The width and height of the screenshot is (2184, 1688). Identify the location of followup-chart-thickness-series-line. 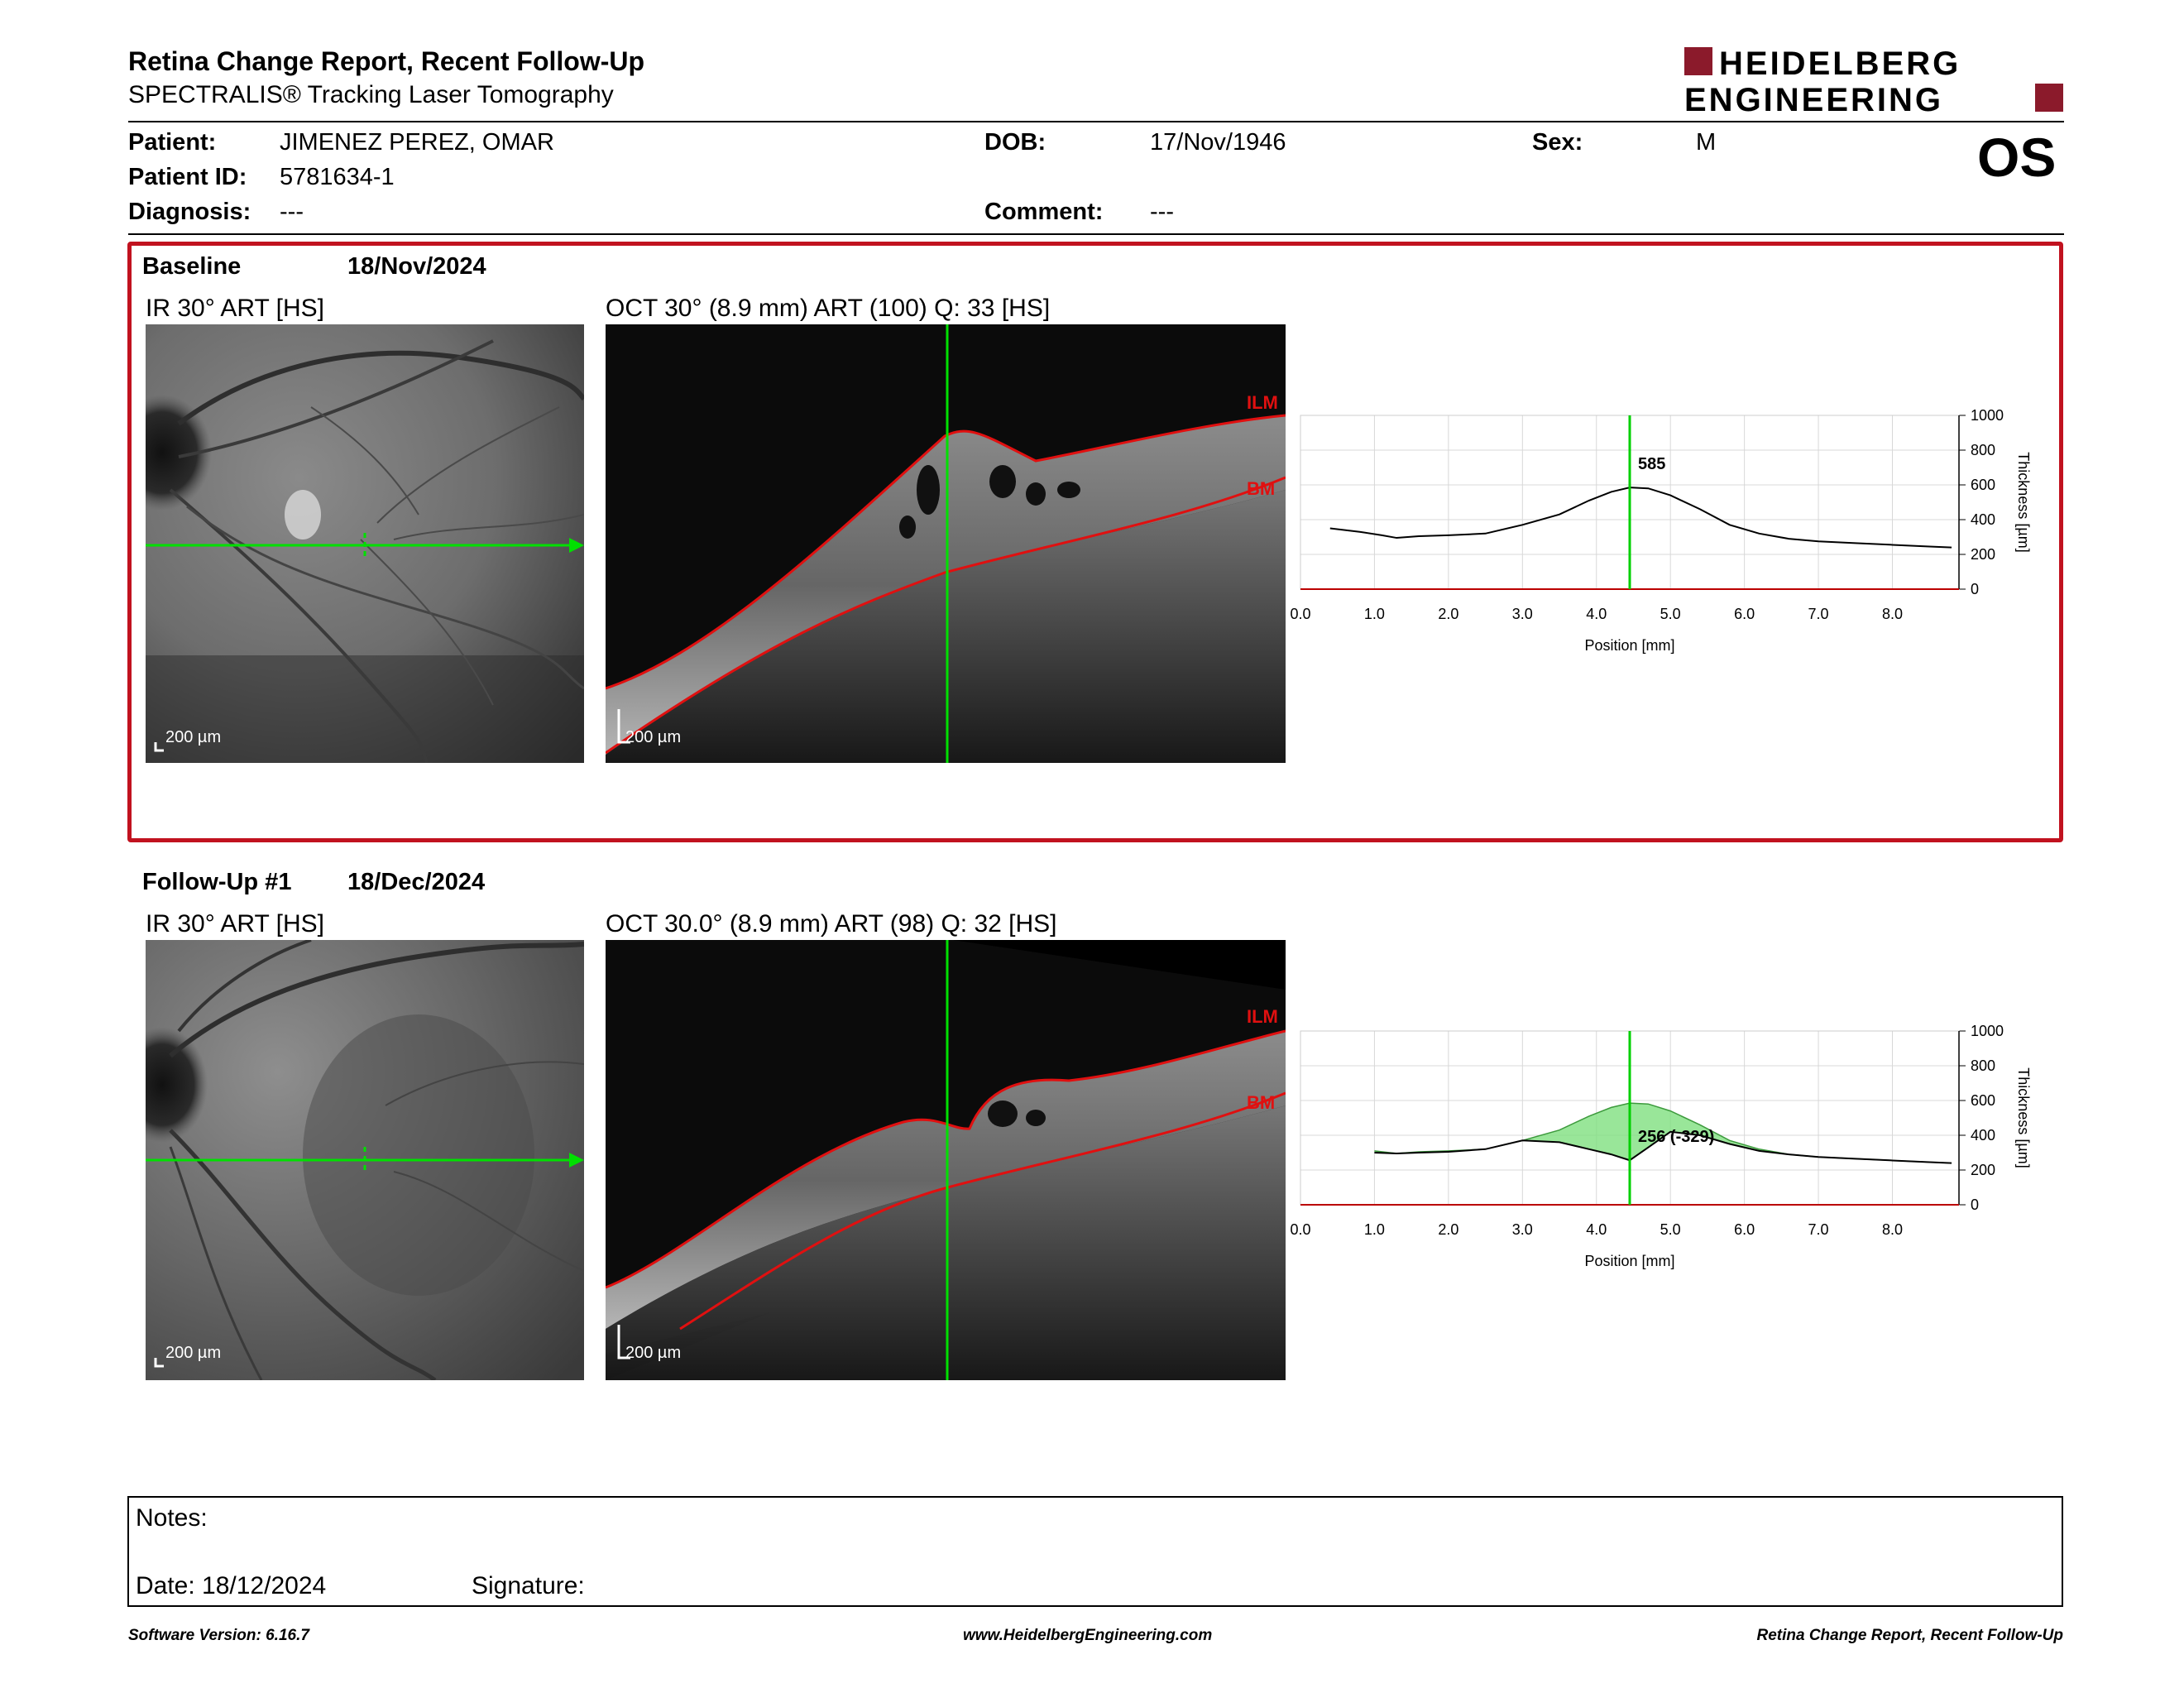
(1663, 1147).